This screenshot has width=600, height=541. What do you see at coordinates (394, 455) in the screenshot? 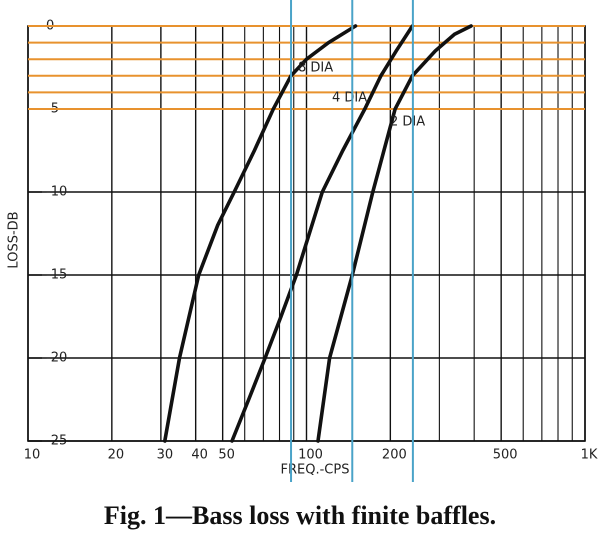
I see `x-tick-label: 200` at bounding box center [394, 455].